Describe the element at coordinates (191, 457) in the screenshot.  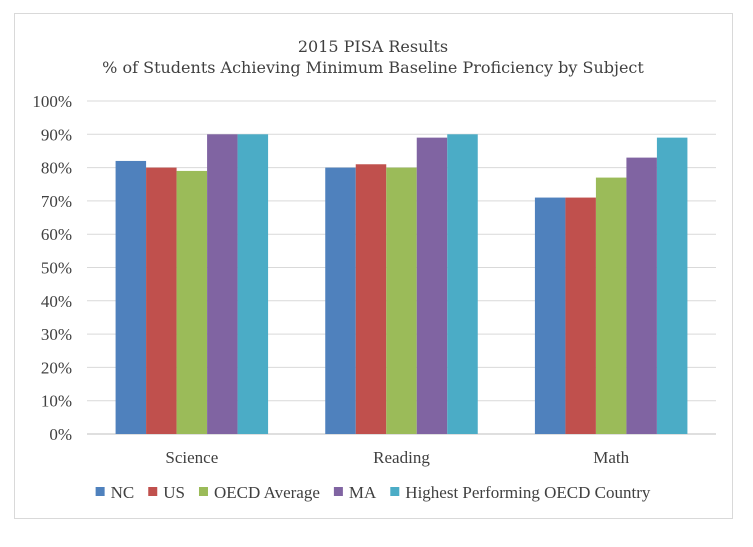
I see `x-category-label: Science` at that location.